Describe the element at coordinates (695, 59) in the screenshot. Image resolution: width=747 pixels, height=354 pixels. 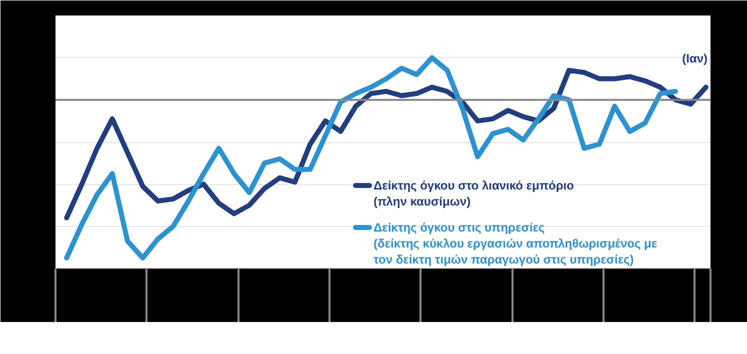
I see `annotation: (Ιαν)` at that location.